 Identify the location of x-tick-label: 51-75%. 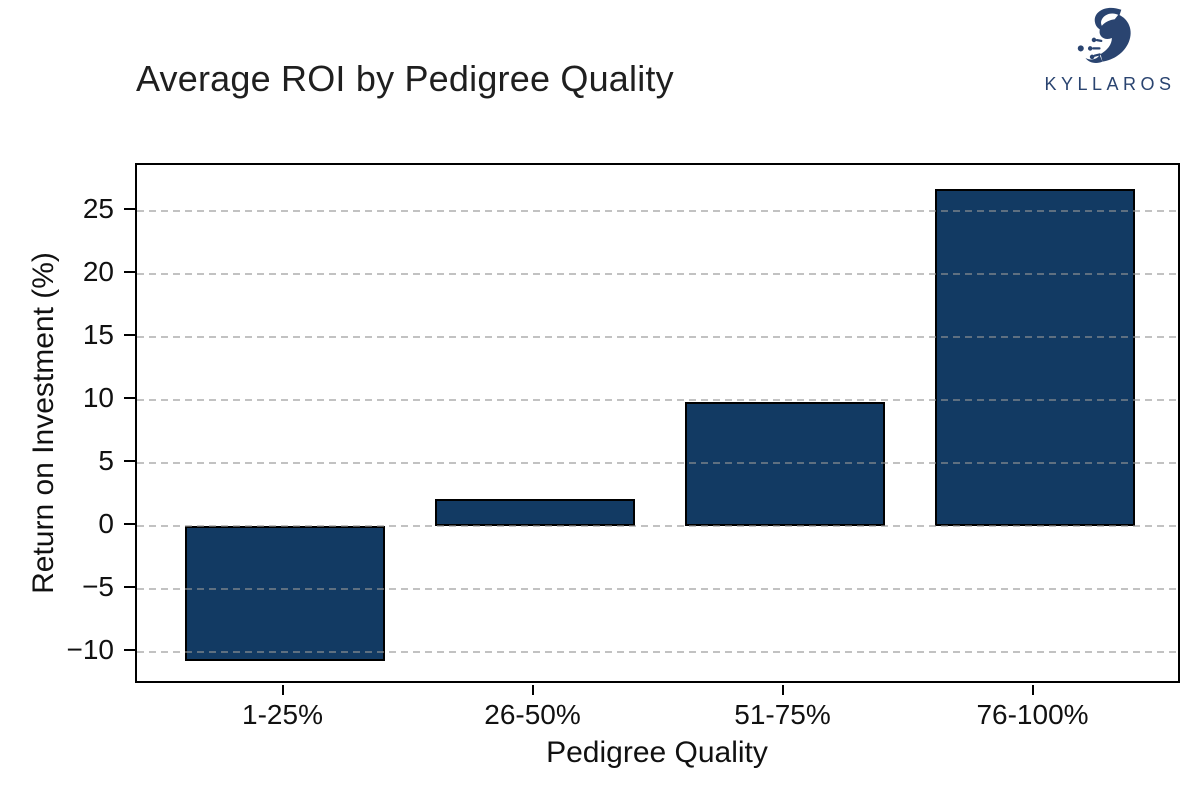
(782, 714).